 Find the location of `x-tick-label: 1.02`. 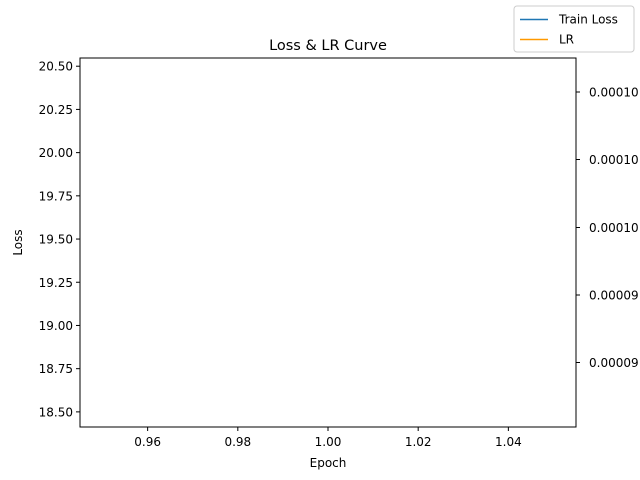

x-tick-label: 1.02 is located at coordinates (418, 442).